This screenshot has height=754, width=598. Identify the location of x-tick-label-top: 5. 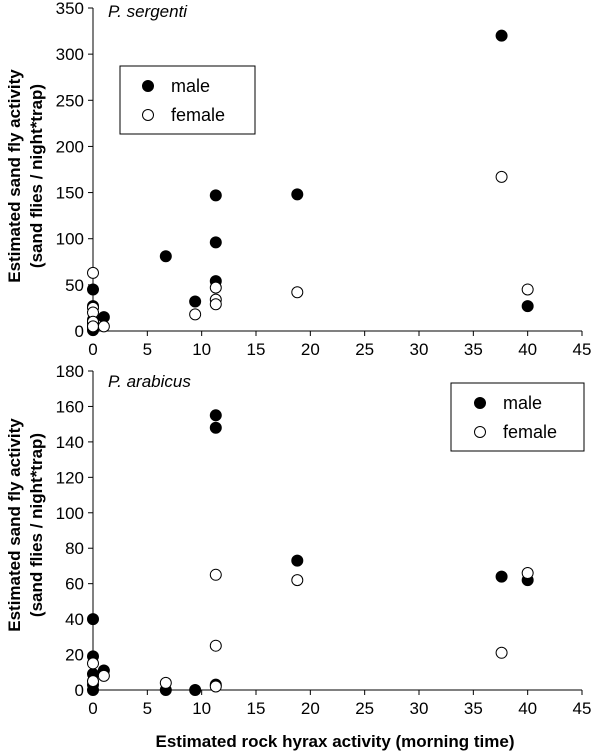
(147, 349).